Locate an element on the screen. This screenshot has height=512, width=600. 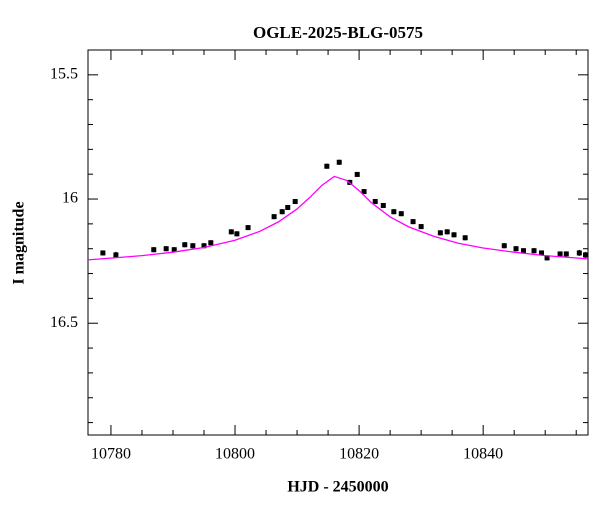
y-tick-label: 16 is located at coordinates (70, 198).